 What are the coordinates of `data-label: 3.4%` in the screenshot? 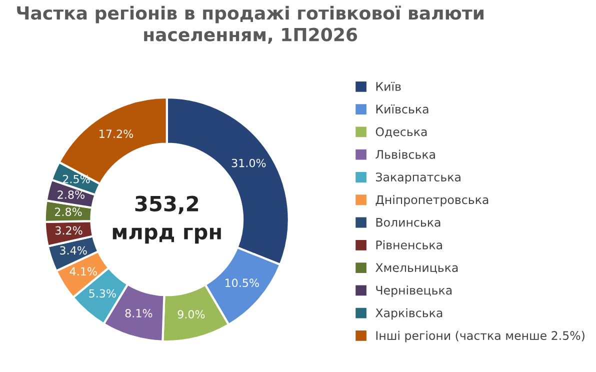 It's located at (73, 250).